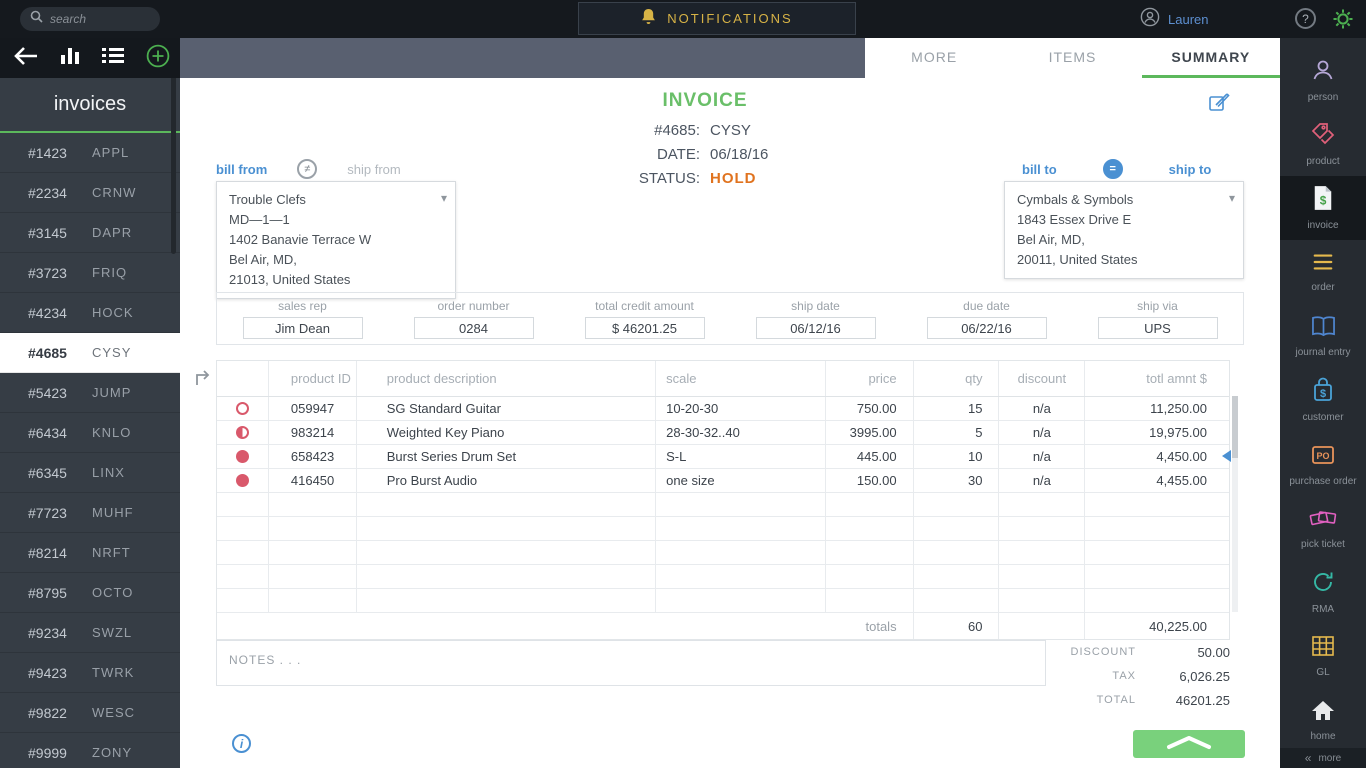  I want to click on col-header-status, so click(243, 378).